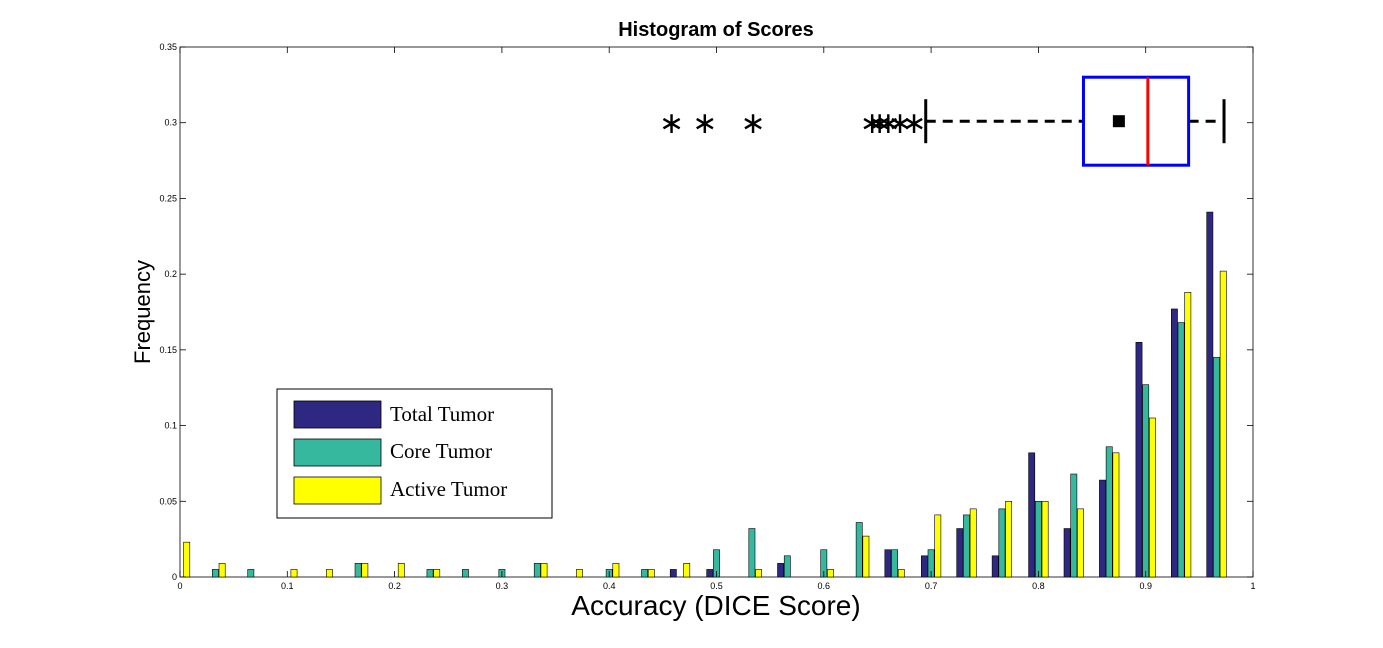 The image size is (1383, 648). What do you see at coordinates (1252, 586) in the screenshot?
I see `x-tick-label-10: 1` at bounding box center [1252, 586].